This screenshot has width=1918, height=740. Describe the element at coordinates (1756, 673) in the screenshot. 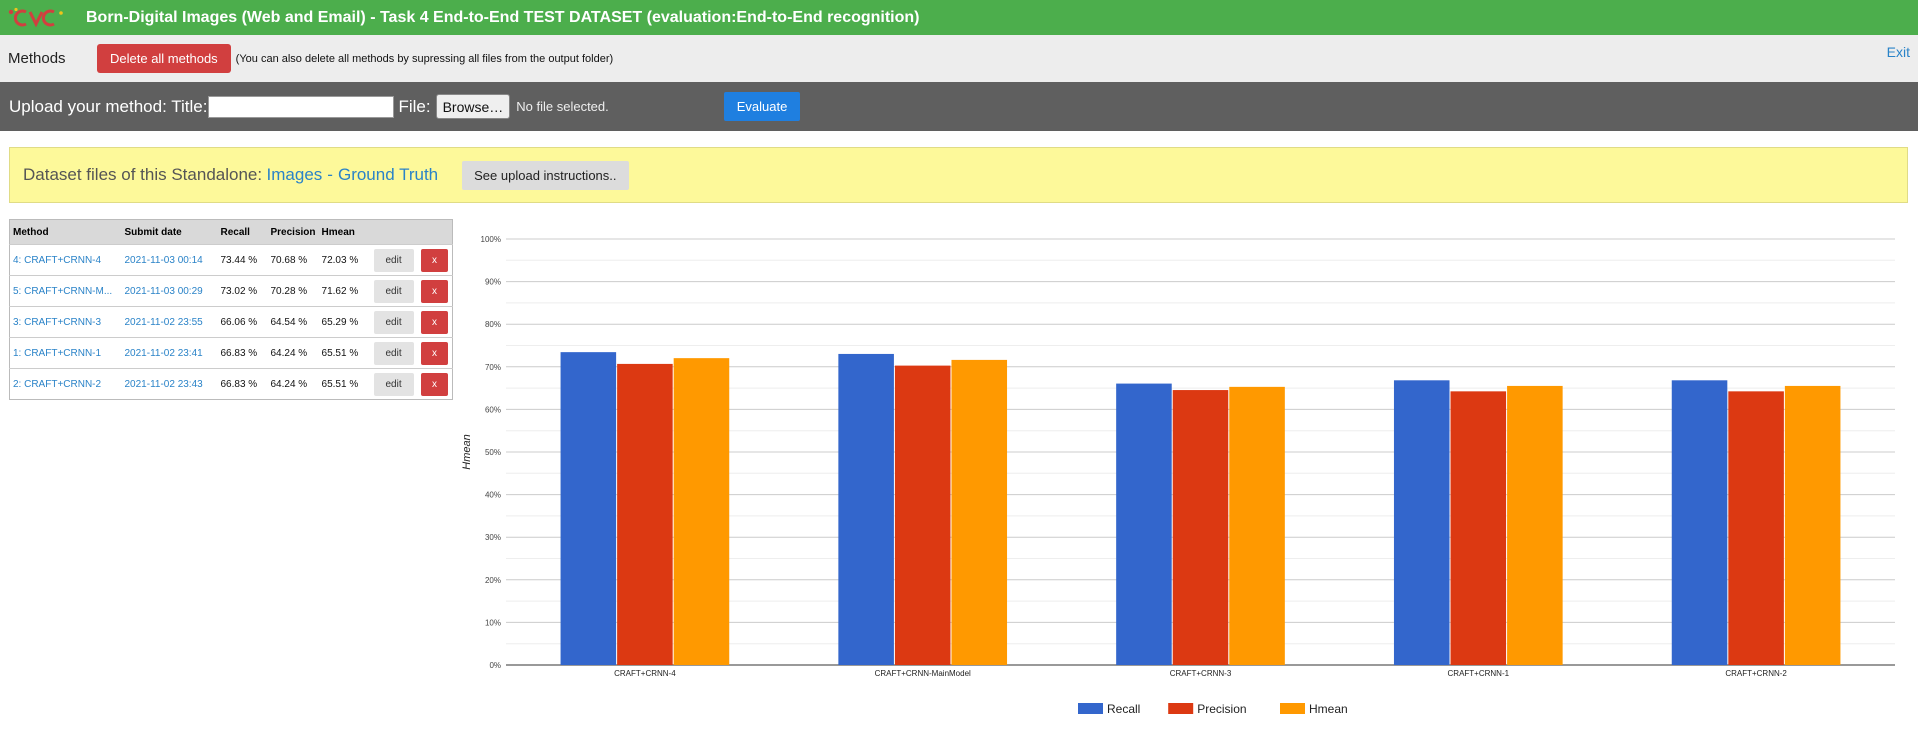

I see `x-tick-label: CRAFT+CRNN-2` at that location.